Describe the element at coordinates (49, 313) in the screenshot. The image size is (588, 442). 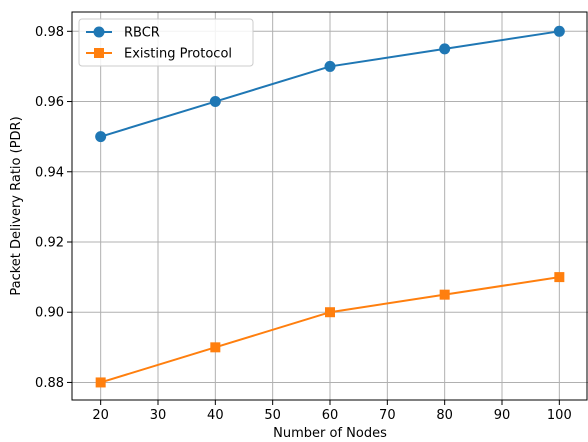
I see `y-tick-label: 0.90` at that location.